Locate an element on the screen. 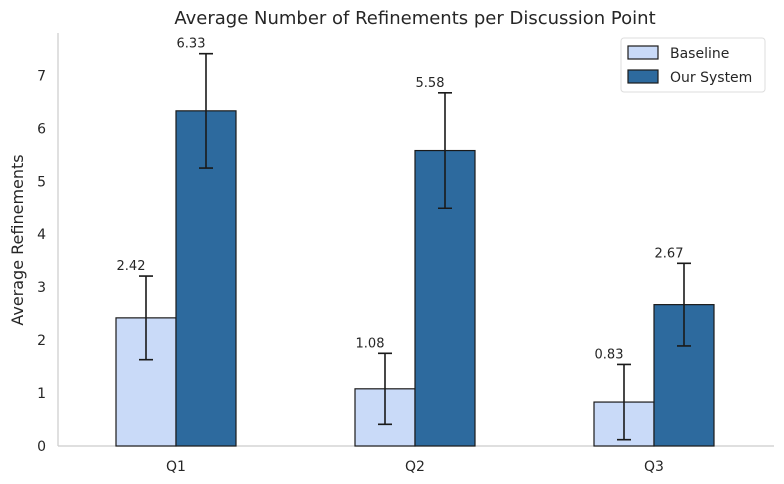 The height and width of the screenshot is (484, 784). y-tick-label-3: 3 is located at coordinates (41, 288).